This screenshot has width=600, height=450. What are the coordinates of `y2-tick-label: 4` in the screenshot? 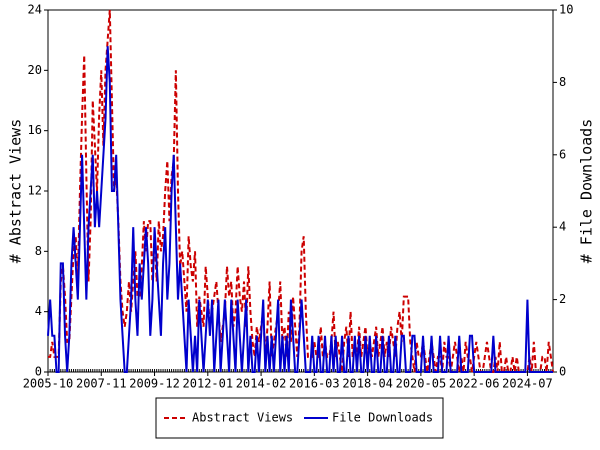 It's located at (562, 227).